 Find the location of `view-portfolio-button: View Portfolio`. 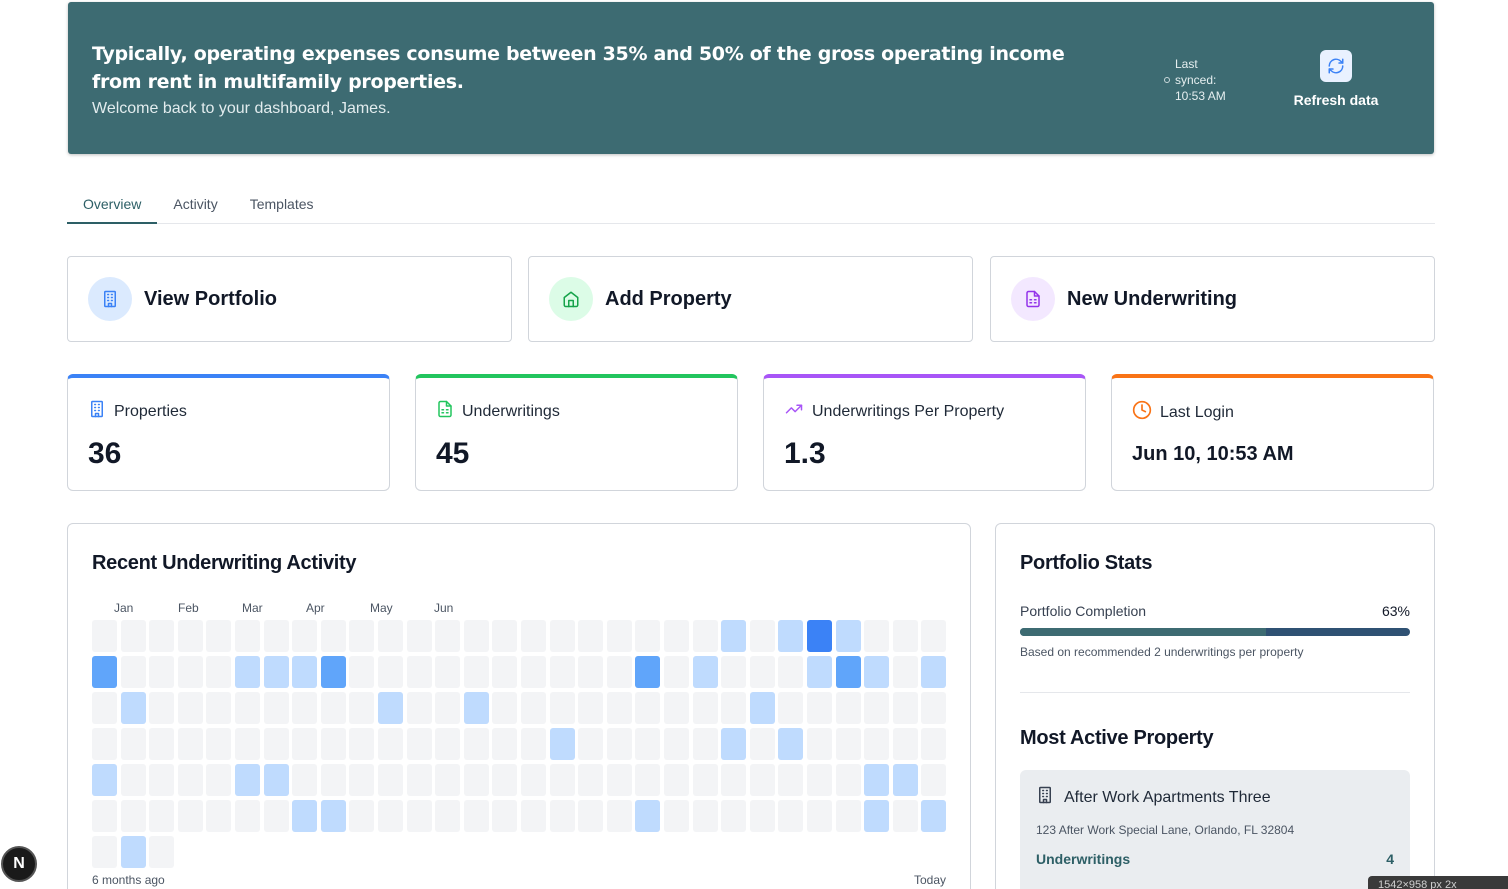

view-portfolio-button: View Portfolio is located at coordinates (289, 299).